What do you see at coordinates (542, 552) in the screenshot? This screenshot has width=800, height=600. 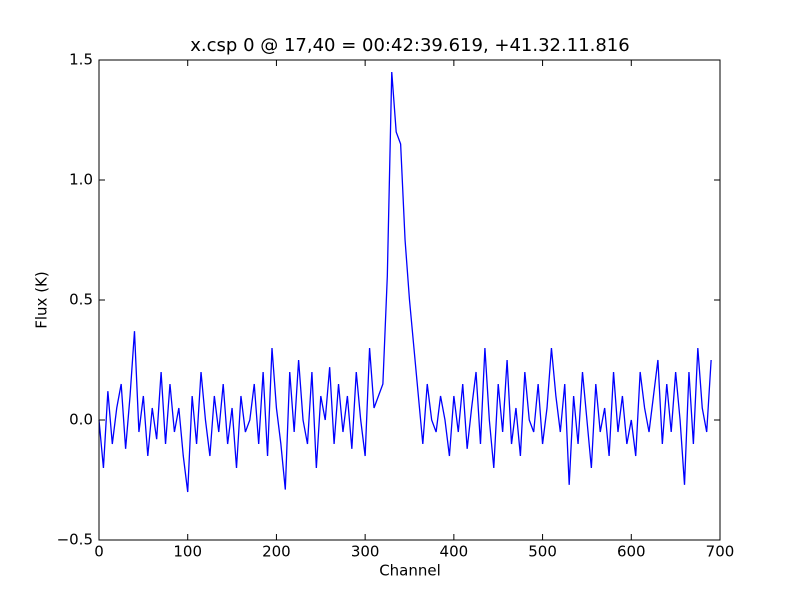 I see `x-tick-label: 500` at bounding box center [542, 552].